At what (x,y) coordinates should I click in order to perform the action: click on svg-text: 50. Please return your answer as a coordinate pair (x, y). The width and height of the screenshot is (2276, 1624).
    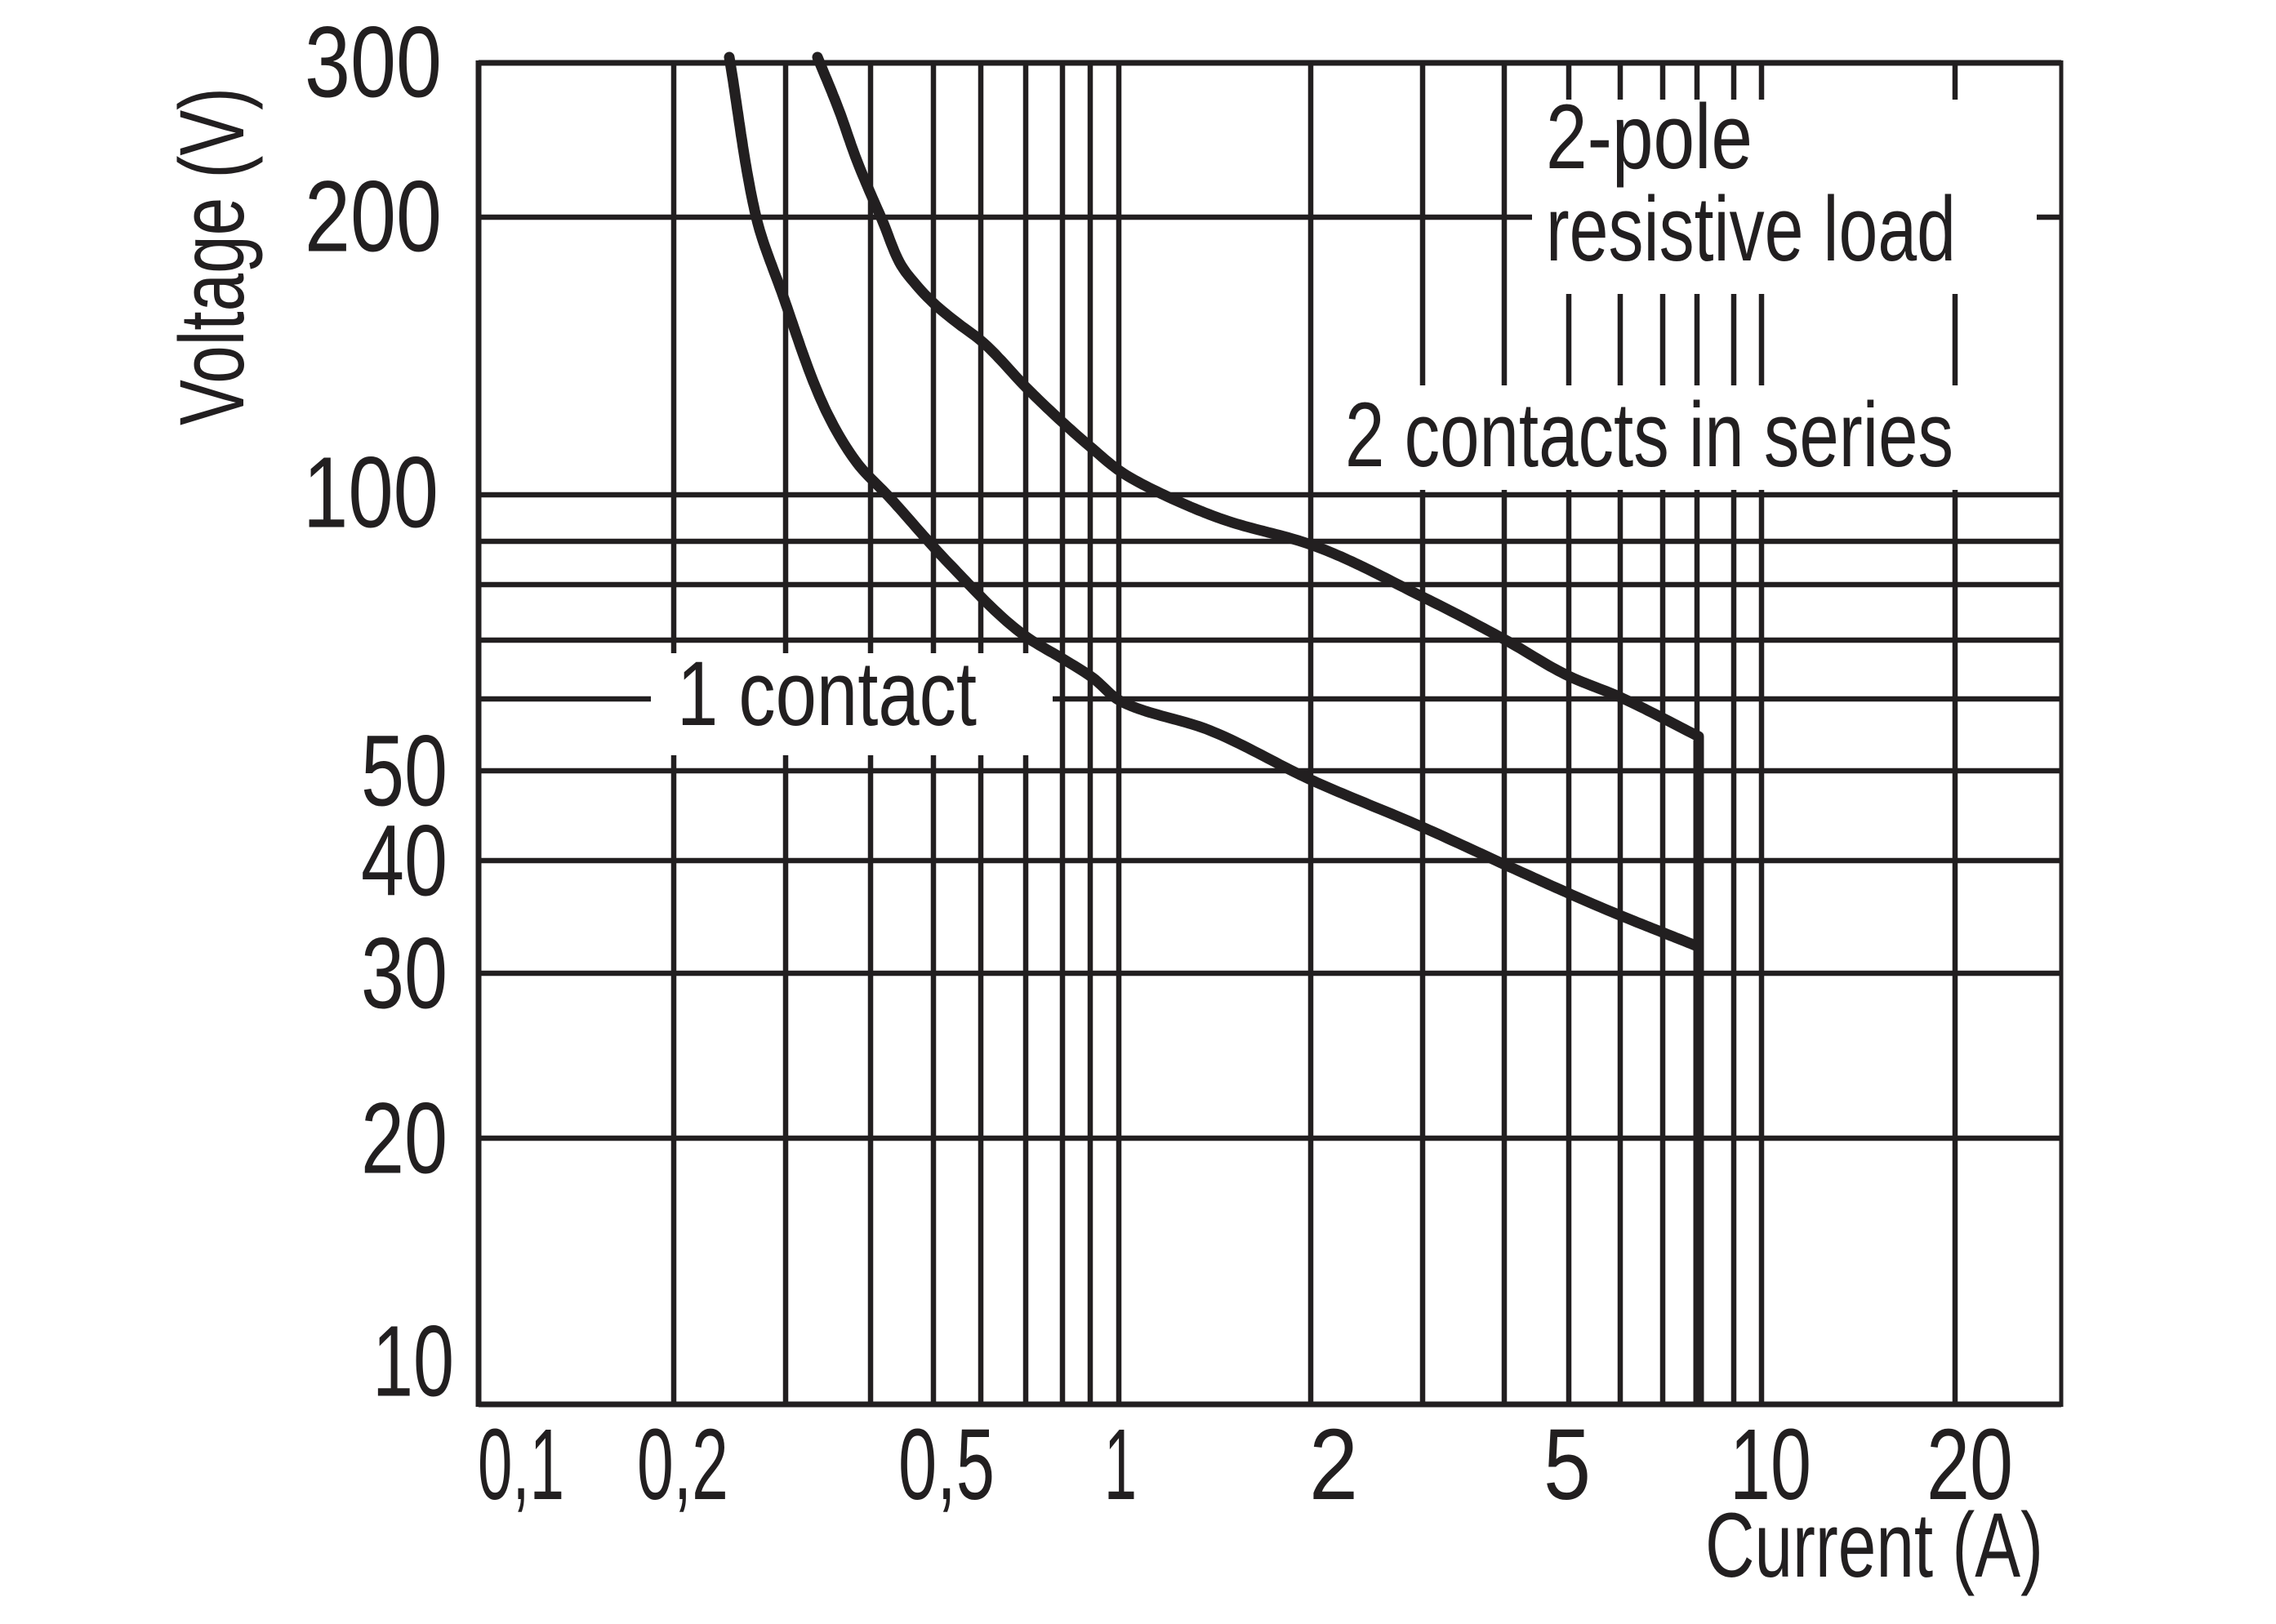
    Looking at the image, I should click on (404, 771).